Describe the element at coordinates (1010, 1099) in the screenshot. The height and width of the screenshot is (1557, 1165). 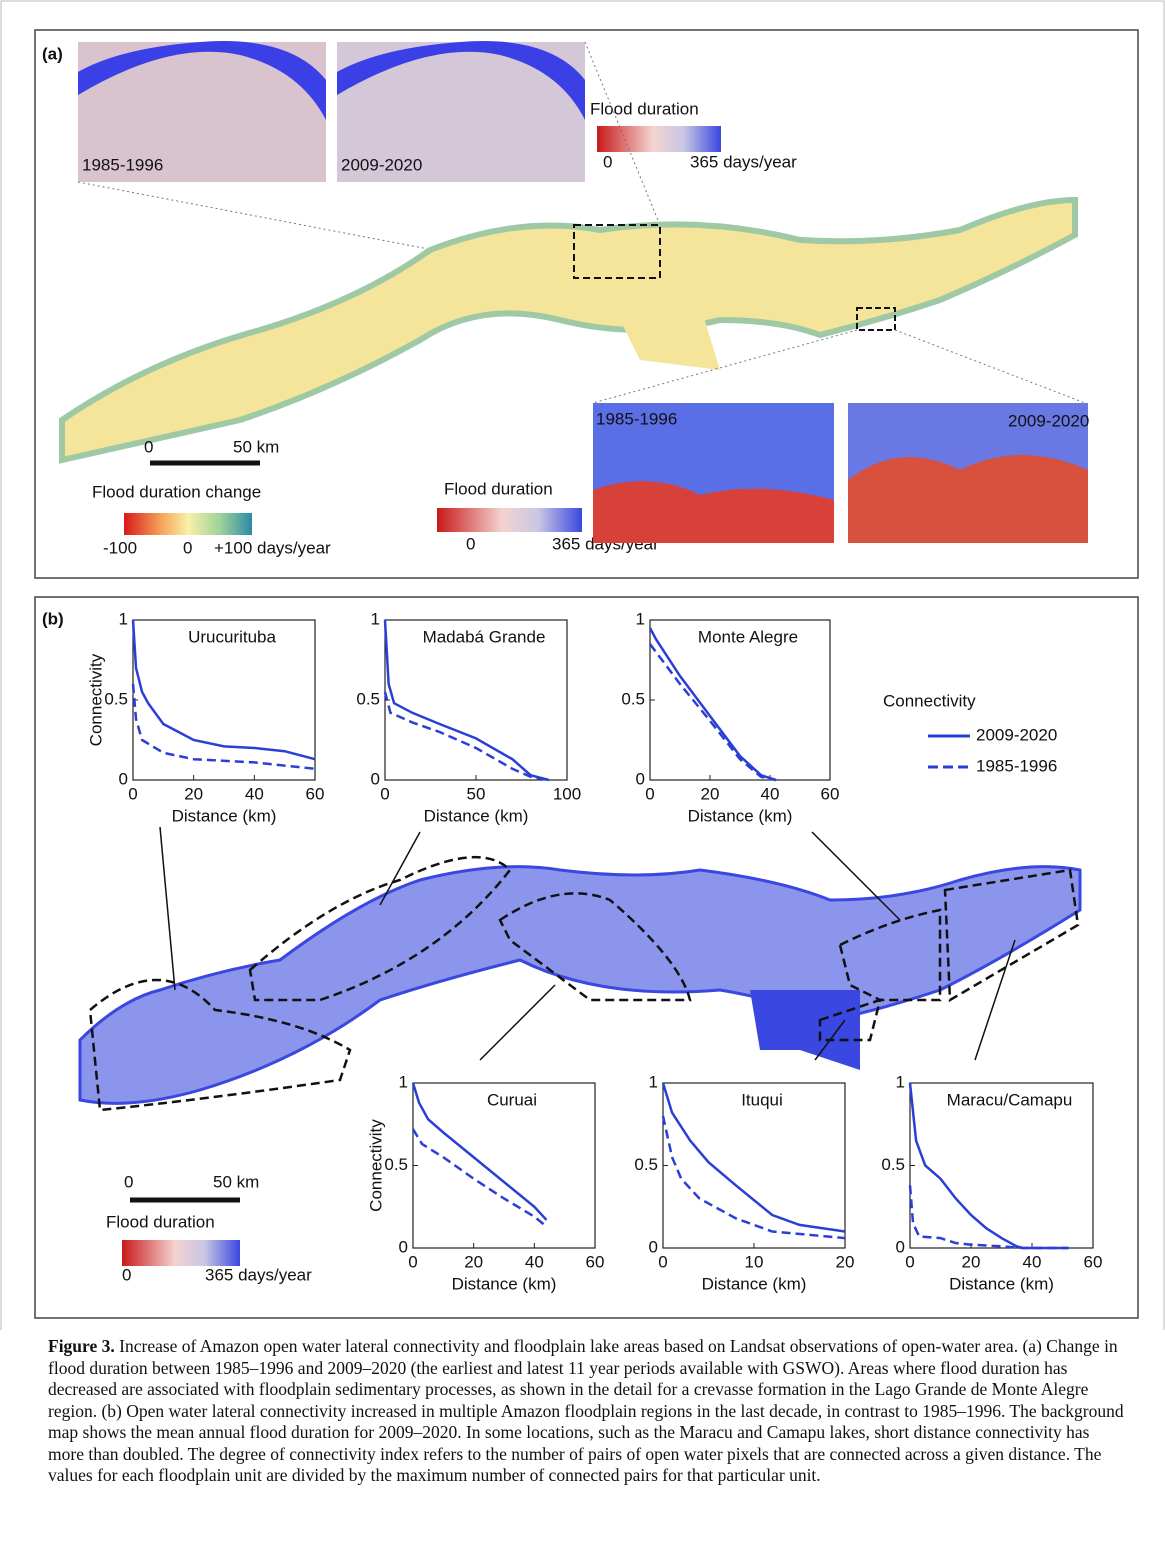
I see `chart-title: Maracu/Camapu` at that location.